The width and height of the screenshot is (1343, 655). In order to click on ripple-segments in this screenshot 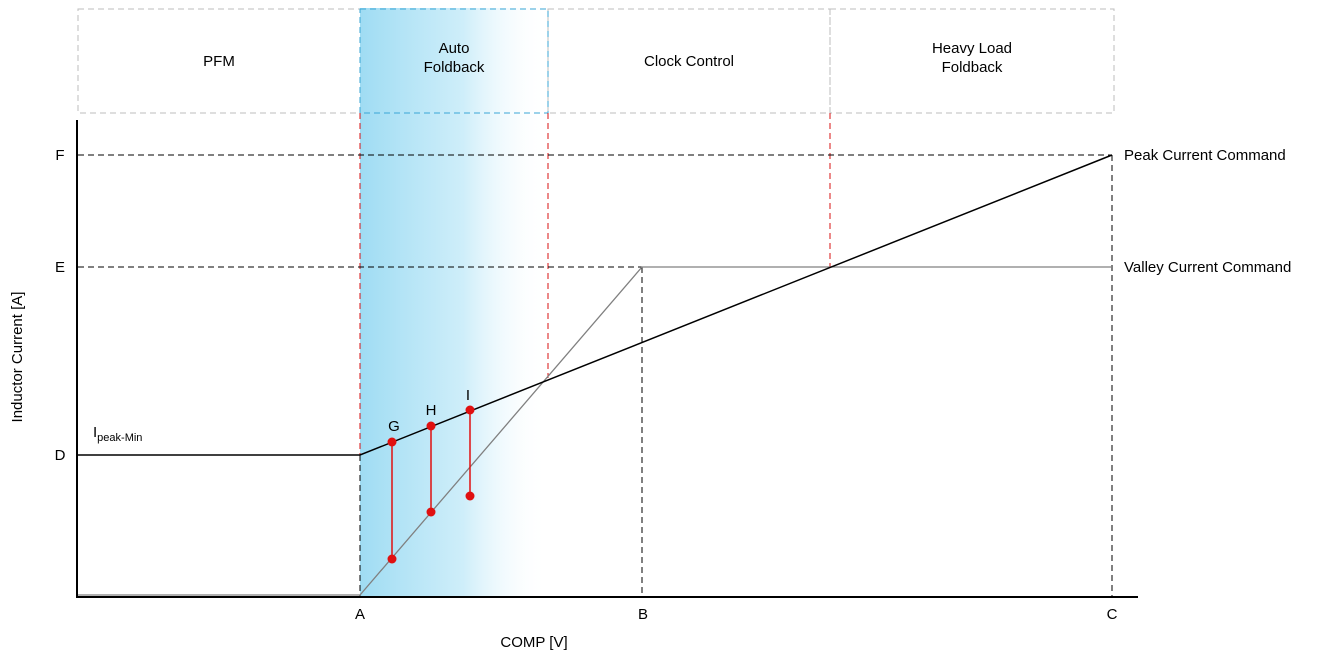, I will do `click(431, 484)`.